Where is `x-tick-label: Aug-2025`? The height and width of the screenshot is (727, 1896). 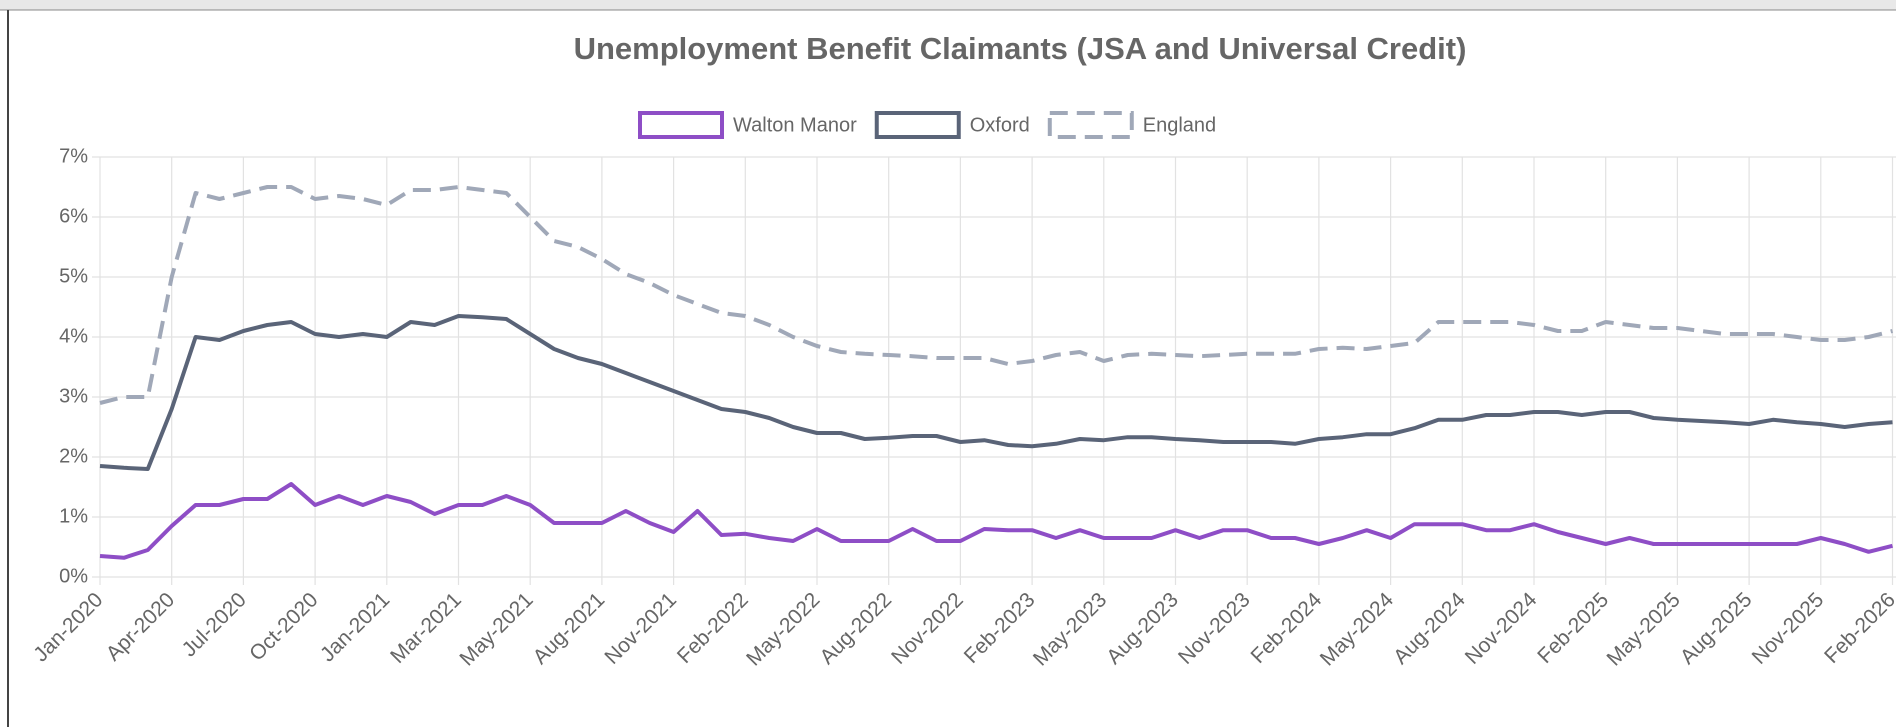
x-tick-label: Aug-2025 is located at coordinates (1716, 628).